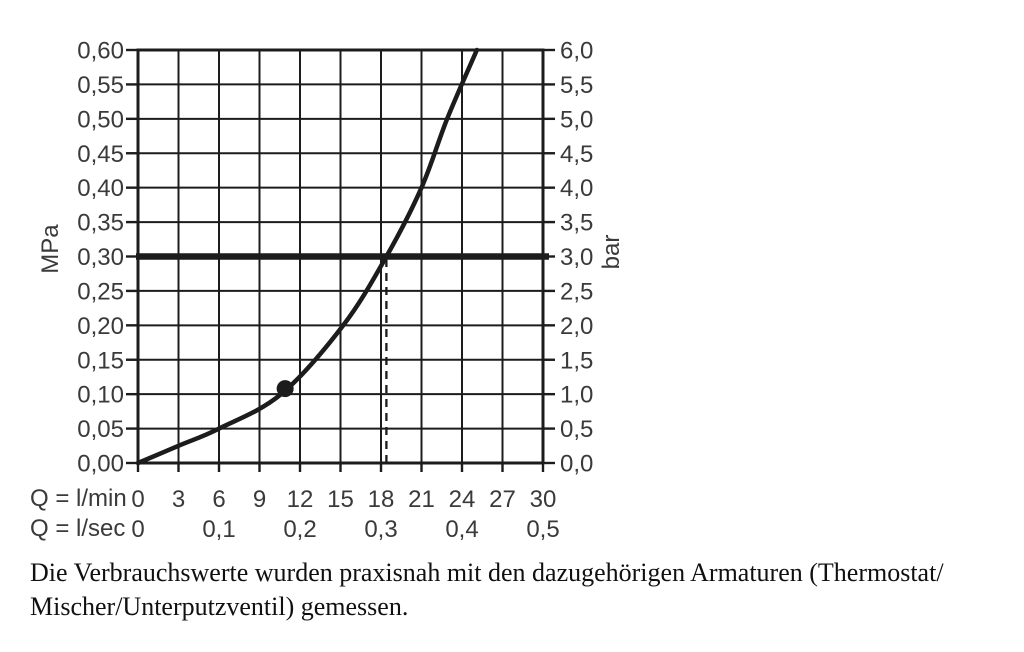  I want to click on x-lmin-tick-label: 0, so click(137, 499).